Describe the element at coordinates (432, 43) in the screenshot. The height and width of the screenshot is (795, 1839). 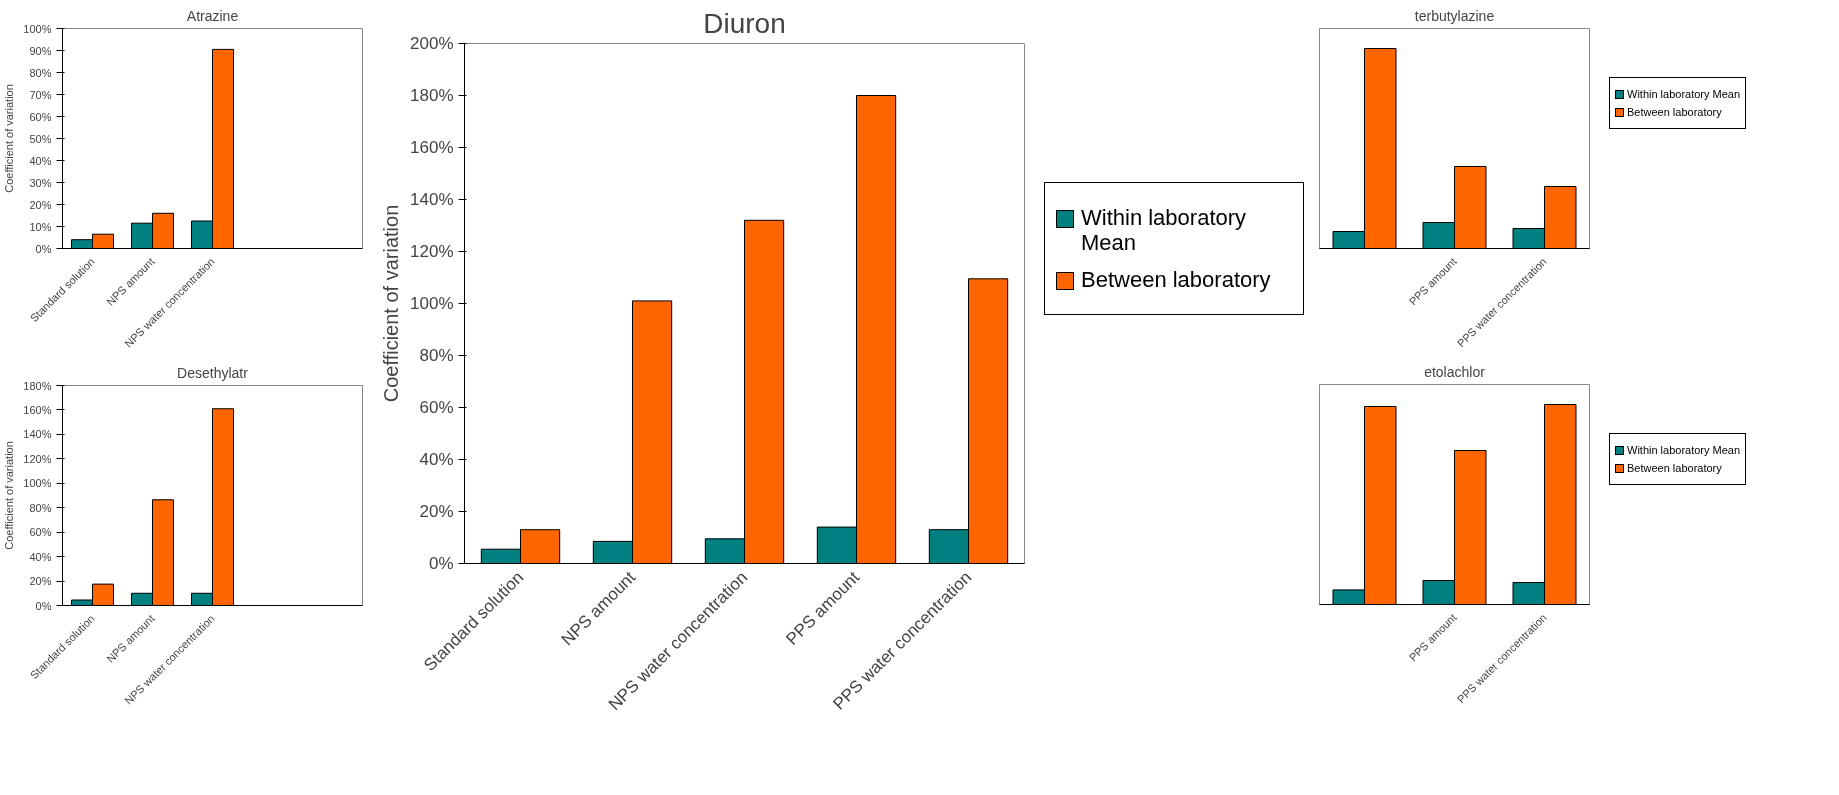
I see `y-tick-label: 200%` at that location.